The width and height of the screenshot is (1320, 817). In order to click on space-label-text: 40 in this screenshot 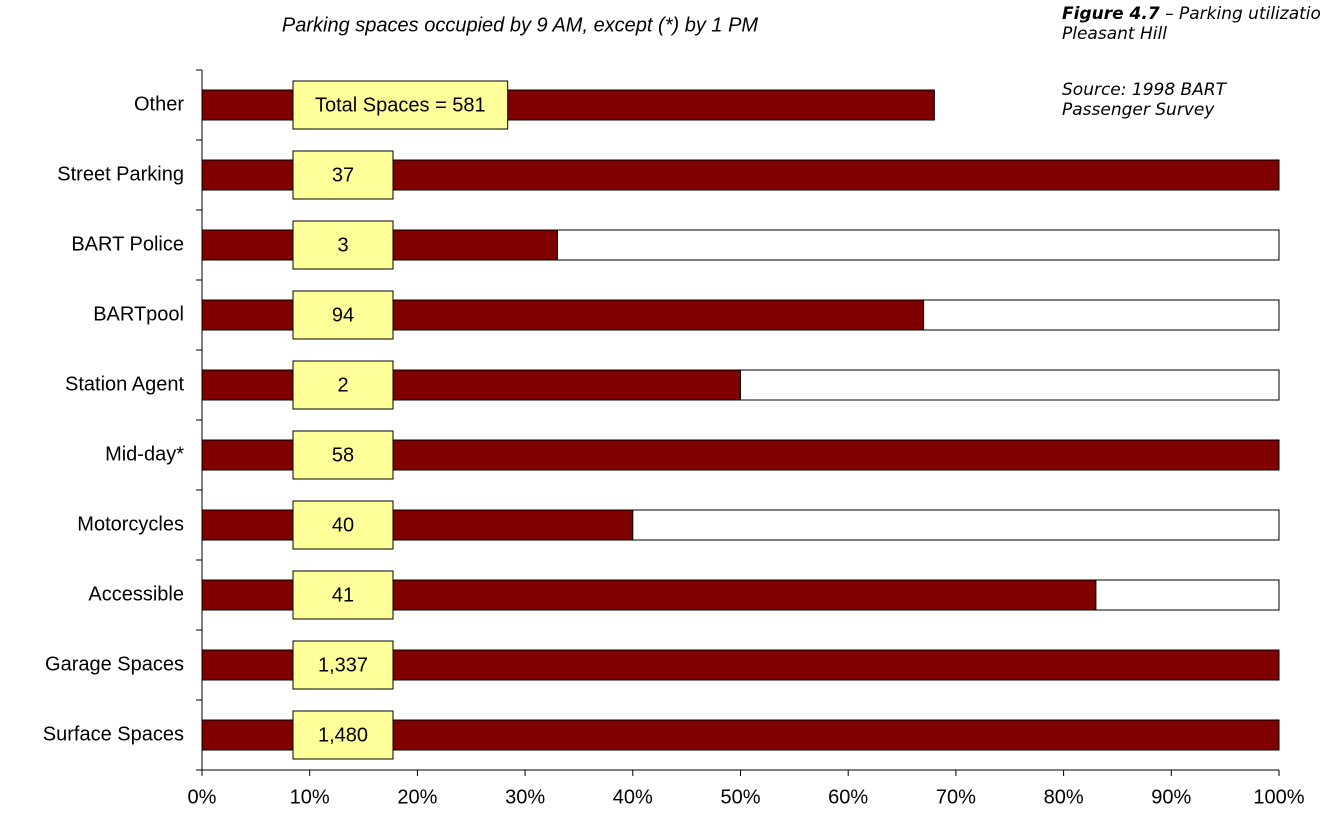, I will do `click(343, 525)`.